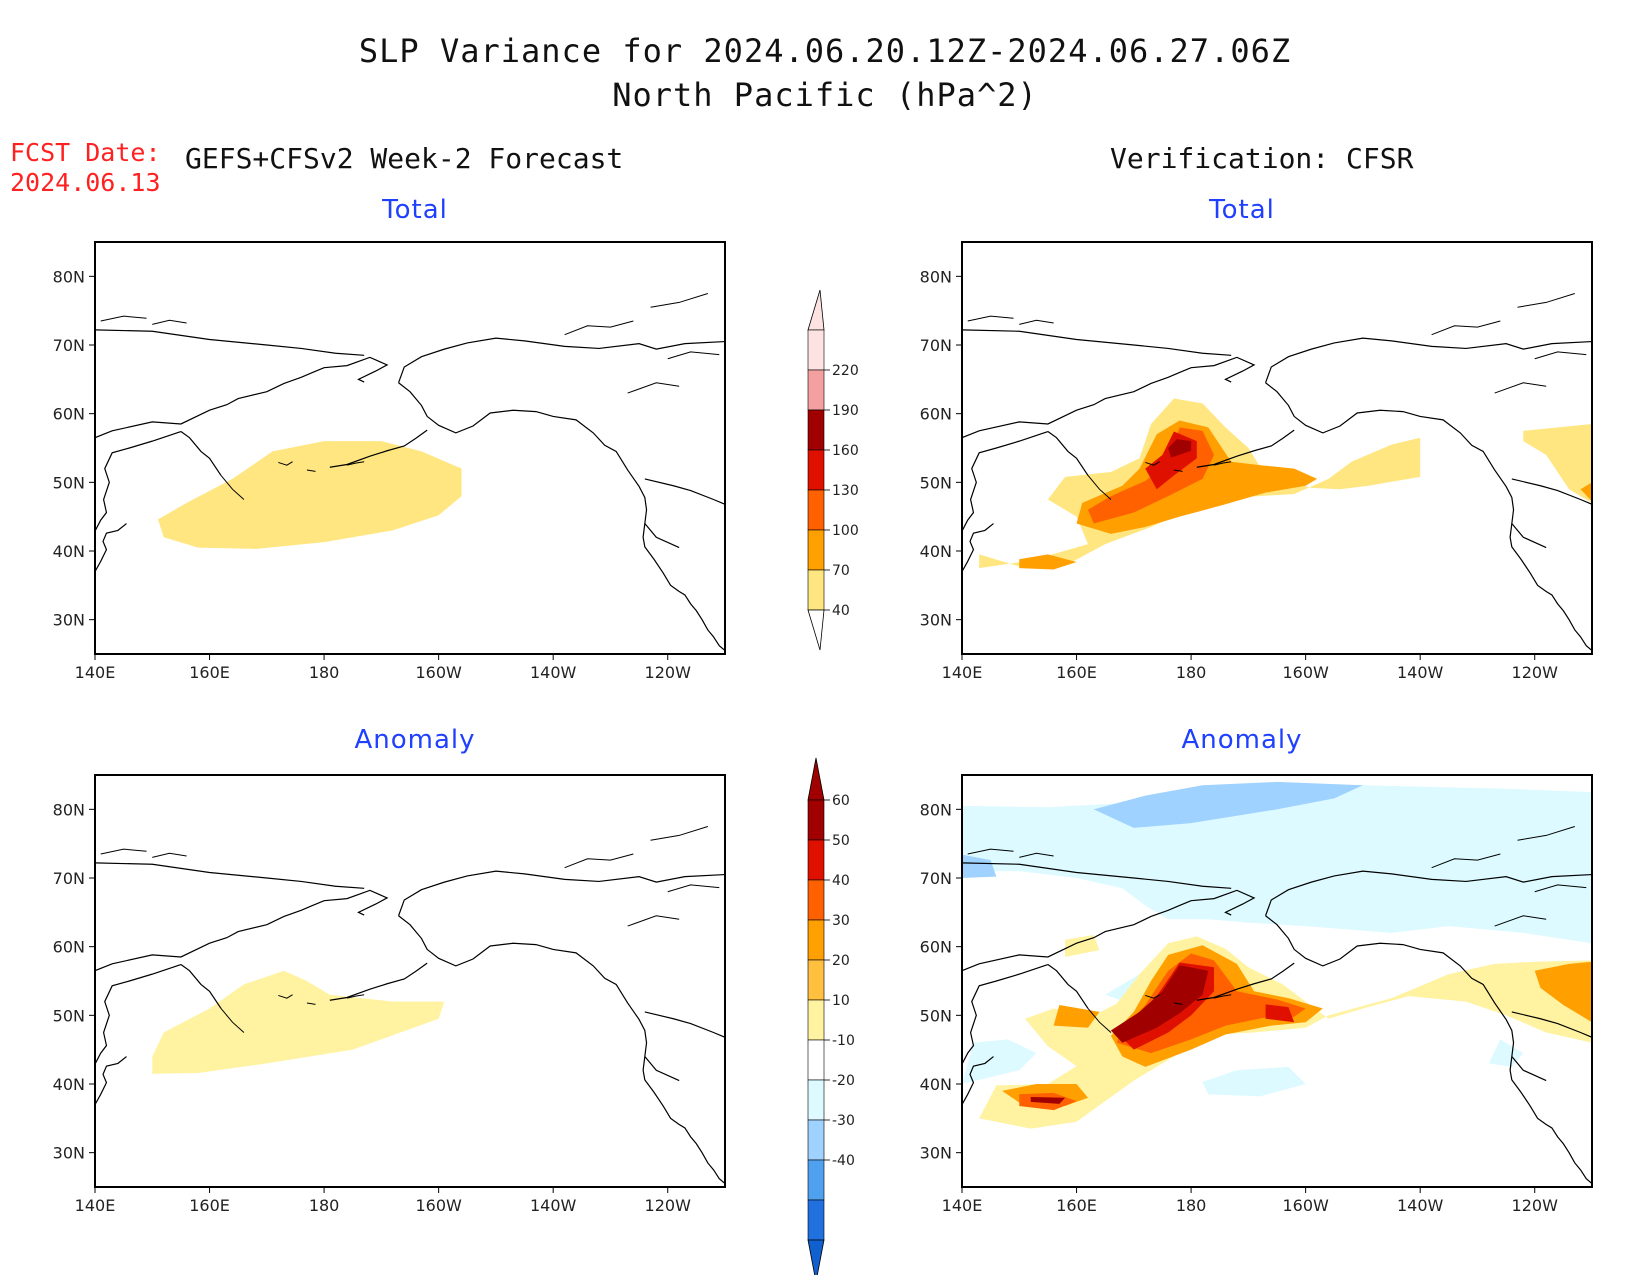 This screenshot has height=1275, width=1650. I want to click on colorbar-label: 220, so click(845, 371).